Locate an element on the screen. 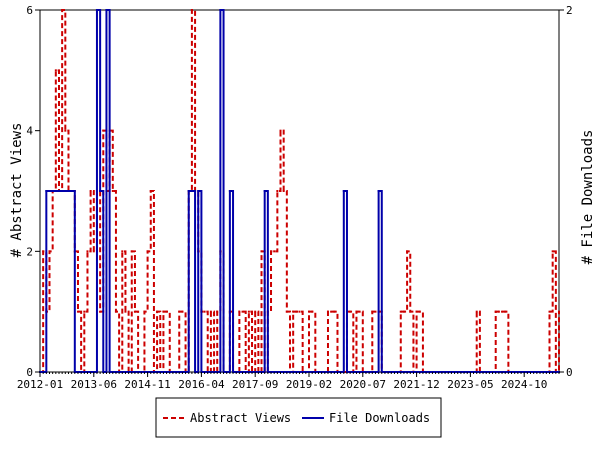  x-tick-label: 2024-10 is located at coordinates (524, 384).